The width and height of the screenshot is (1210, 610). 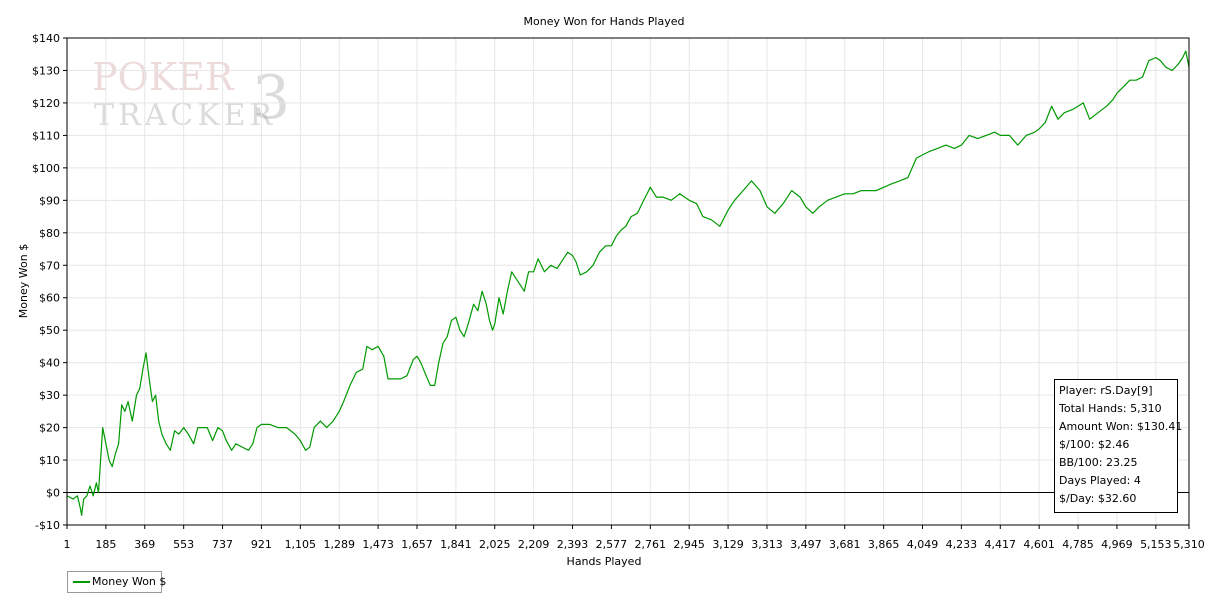 What do you see at coordinates (1121, 426) in the screenshot?
I see `stats-amount-won: Amount Won: $130.41` at bounding box center [1121, 426].